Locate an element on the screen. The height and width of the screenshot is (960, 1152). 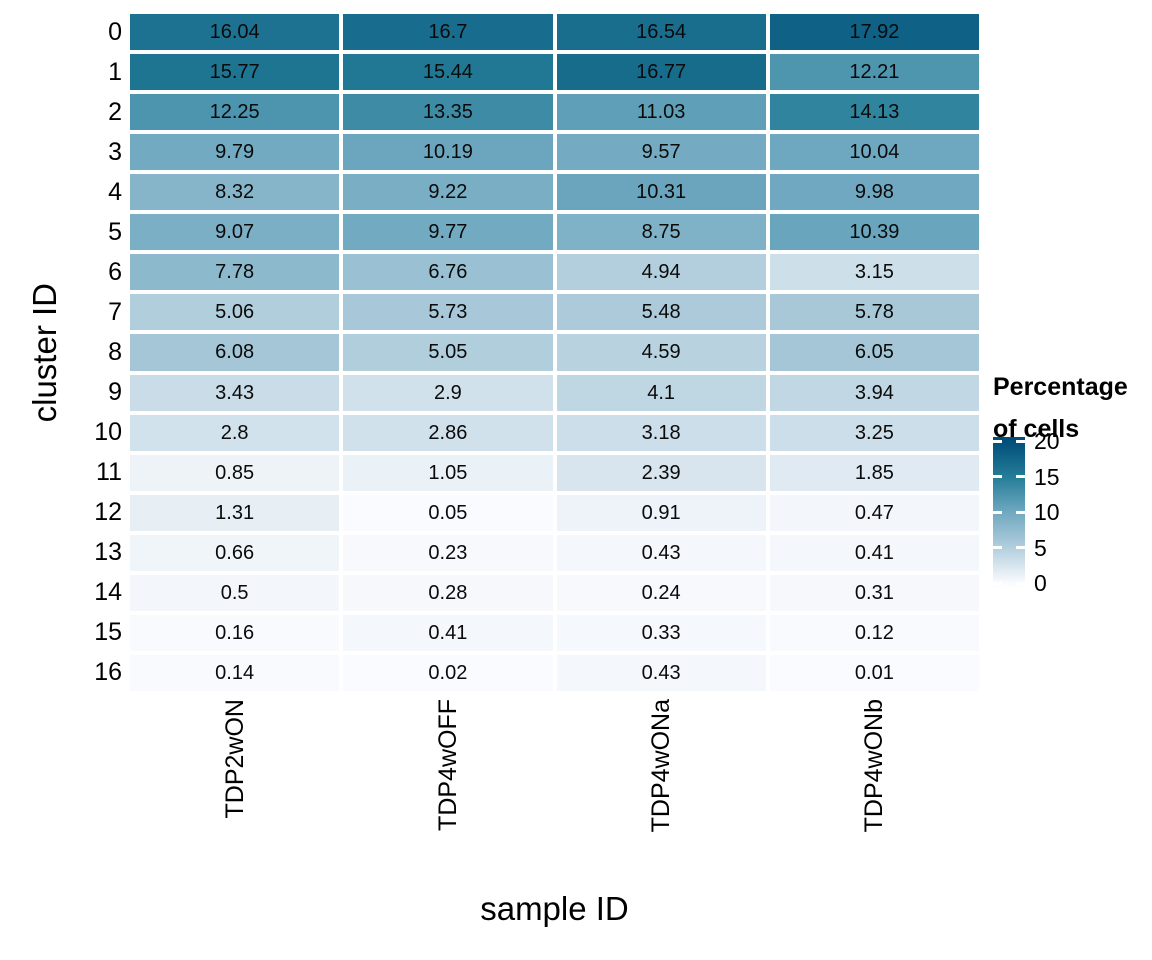
legend-title: Percentage of cells is located at coordinates (1060, 408).